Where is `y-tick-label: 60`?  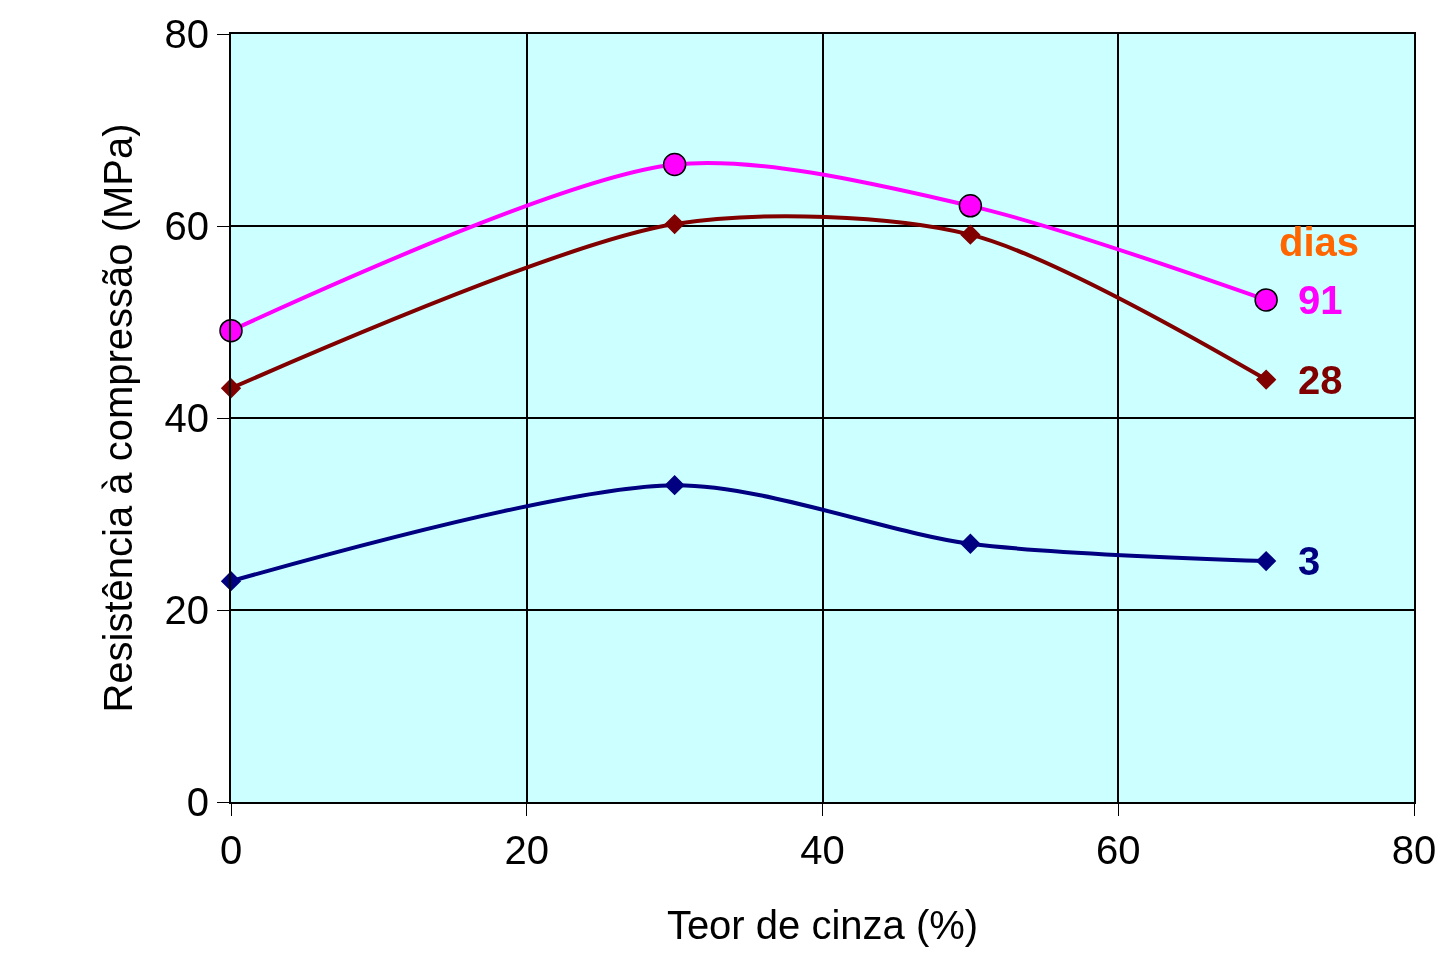 y-tick-label: 60 is located at coordinates (186, 226).